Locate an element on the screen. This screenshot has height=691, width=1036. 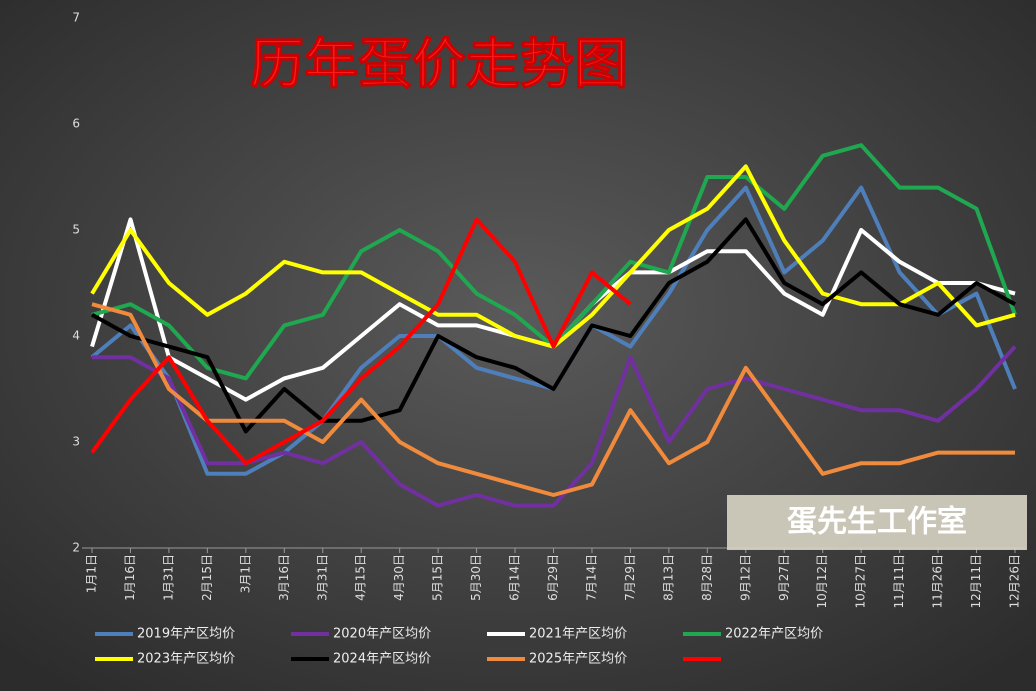
x-tick-label: 12月26日 is located at coordinates (1015, 581).